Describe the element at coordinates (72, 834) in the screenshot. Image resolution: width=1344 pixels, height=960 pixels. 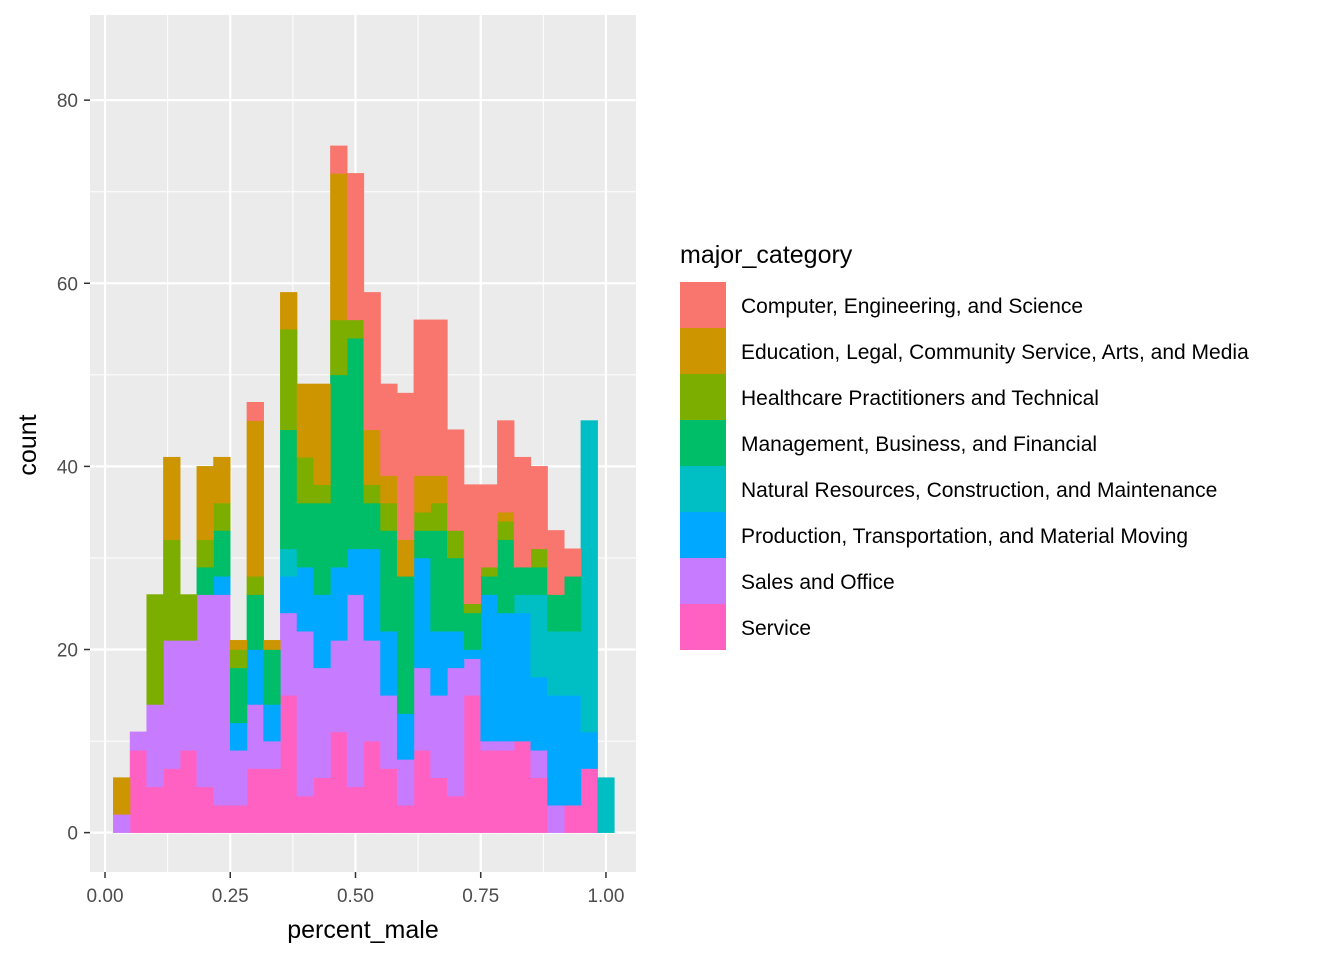
I see `y-tick-label: 0` at that location.